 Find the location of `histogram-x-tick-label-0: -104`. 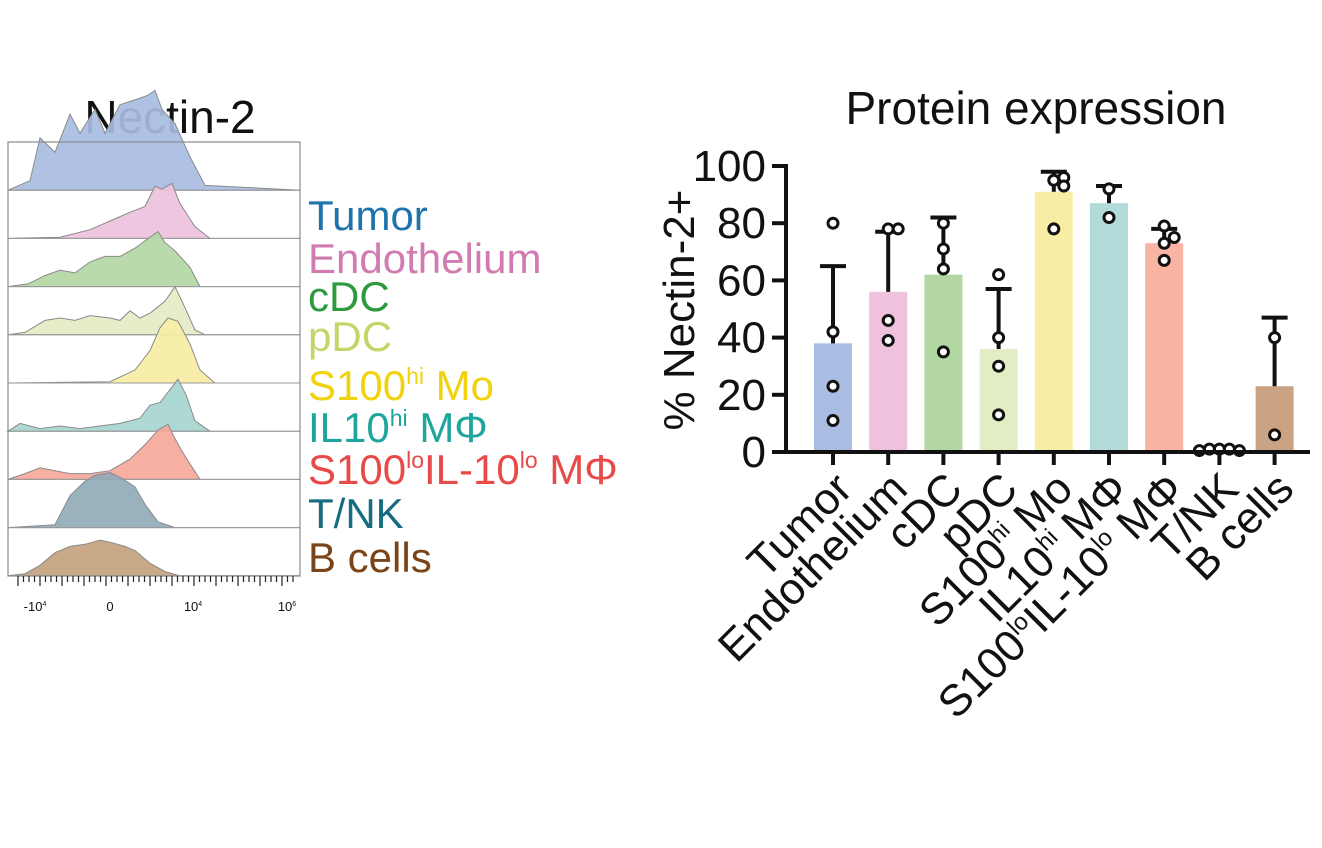

histogram-x-tick-label-0: -104 is located at coordinates (35, 606).